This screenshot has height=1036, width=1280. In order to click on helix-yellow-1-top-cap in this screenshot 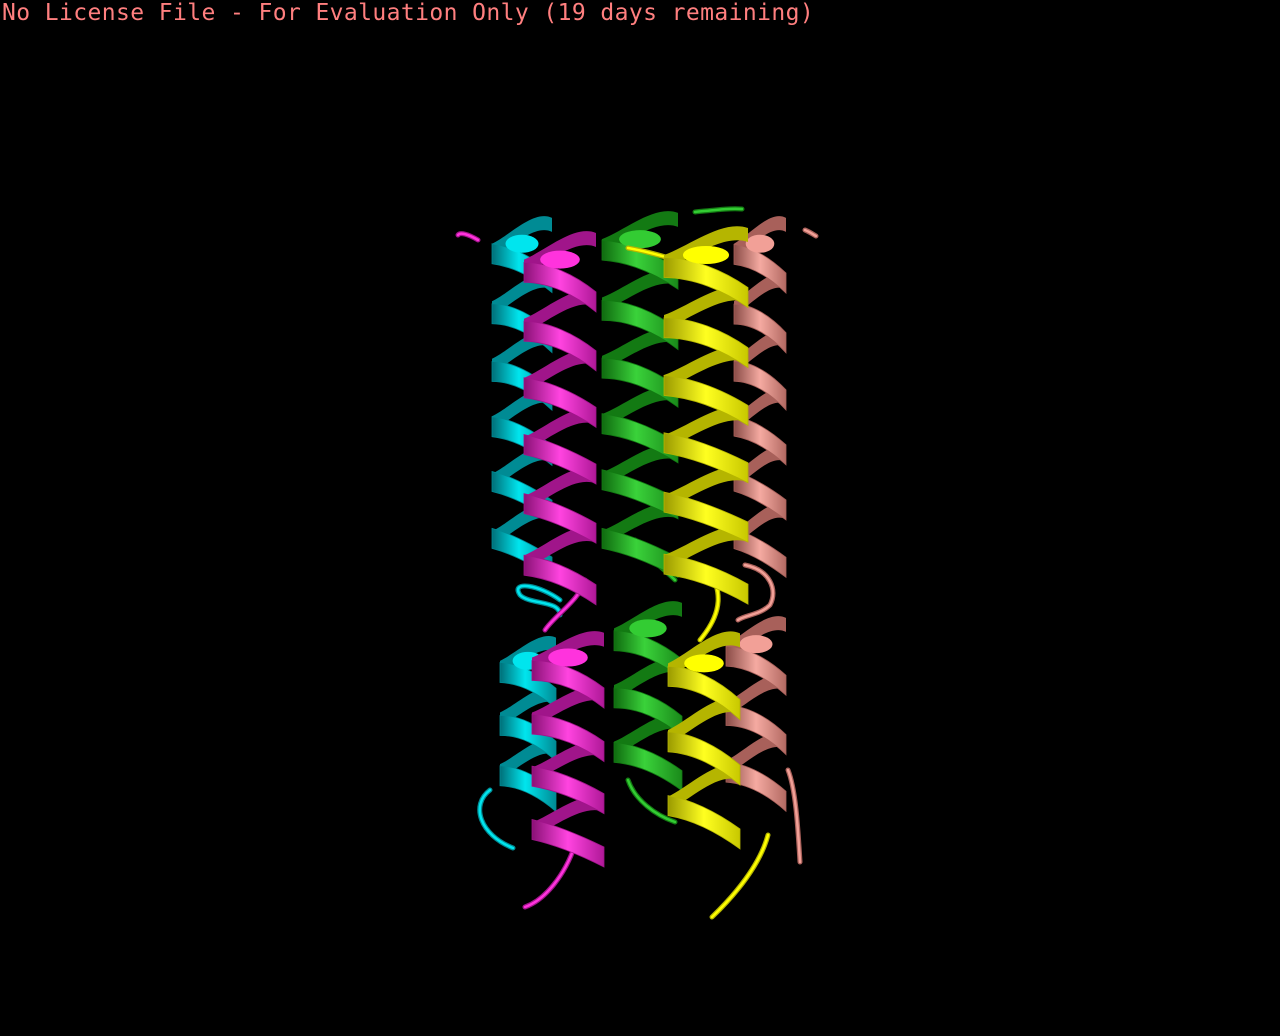, I will do `click(704, 663)`.